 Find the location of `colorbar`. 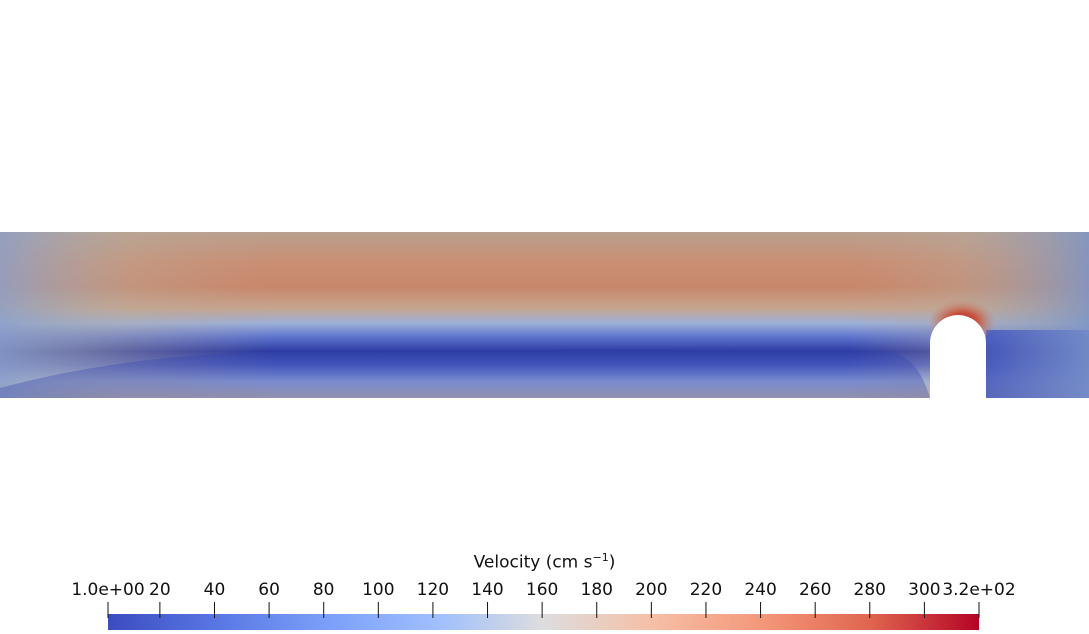

colorbar is located at coordinates (543, 616).